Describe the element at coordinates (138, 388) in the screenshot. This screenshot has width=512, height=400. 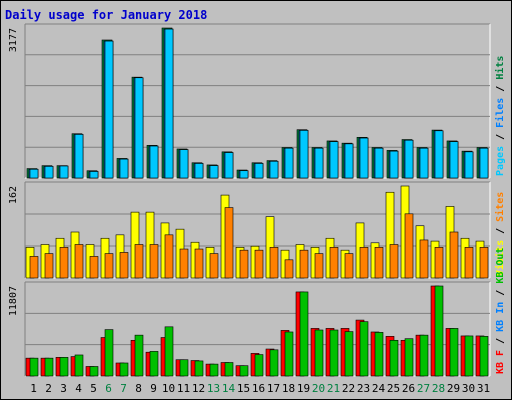
I see `x-tick-label: 8` at that location.